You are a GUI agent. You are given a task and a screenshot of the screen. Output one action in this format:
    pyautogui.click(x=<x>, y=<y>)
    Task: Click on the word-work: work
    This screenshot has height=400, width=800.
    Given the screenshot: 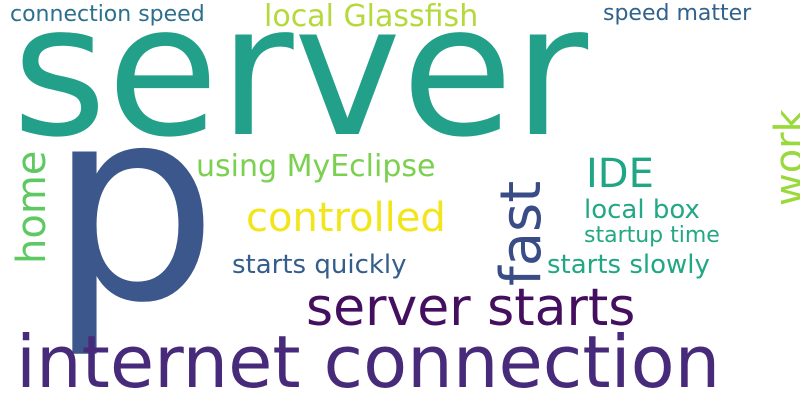 What is the action you would take?
    pyautogui.click(x=783, y=157)
    